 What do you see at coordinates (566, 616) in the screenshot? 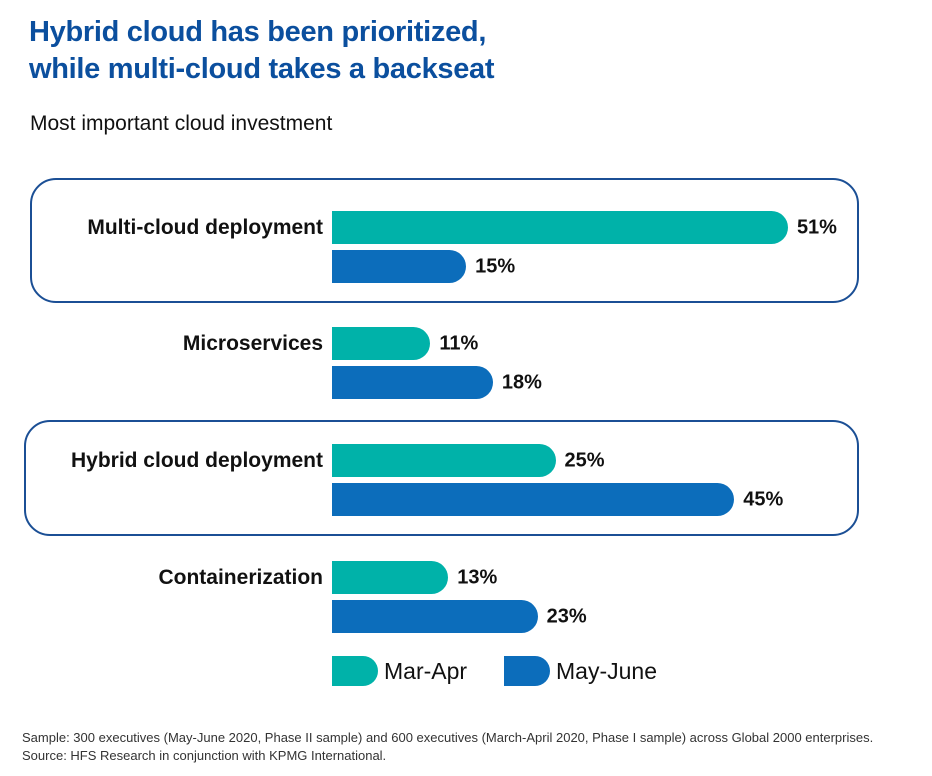
I see `value-label-containerization-may-june: 23%` at bounding box center [566, 616].